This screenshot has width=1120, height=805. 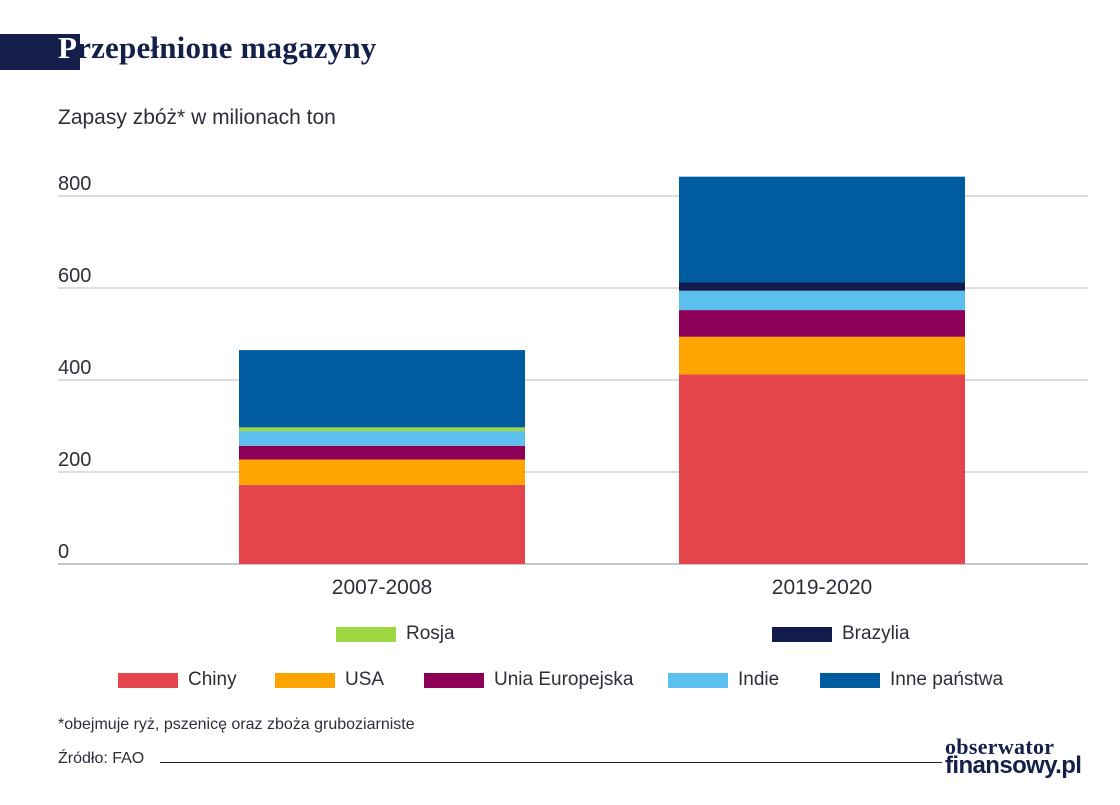 What do you see at coordinates (74, 184) in the screenshot?
I see `y-tick-label: 800` at bounding box center [74, 184].